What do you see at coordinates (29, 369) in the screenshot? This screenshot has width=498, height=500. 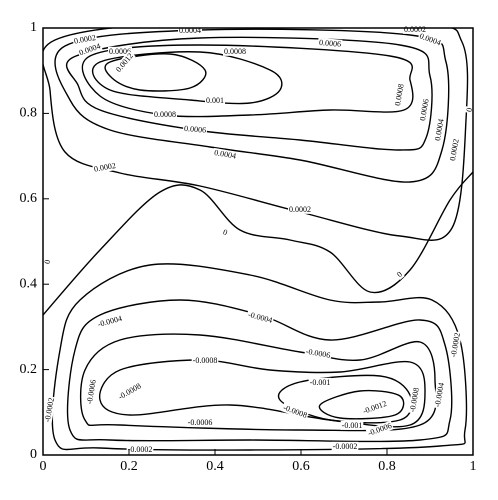 I see `y-tick-label: 0.2` at bounding box center [29, 369].